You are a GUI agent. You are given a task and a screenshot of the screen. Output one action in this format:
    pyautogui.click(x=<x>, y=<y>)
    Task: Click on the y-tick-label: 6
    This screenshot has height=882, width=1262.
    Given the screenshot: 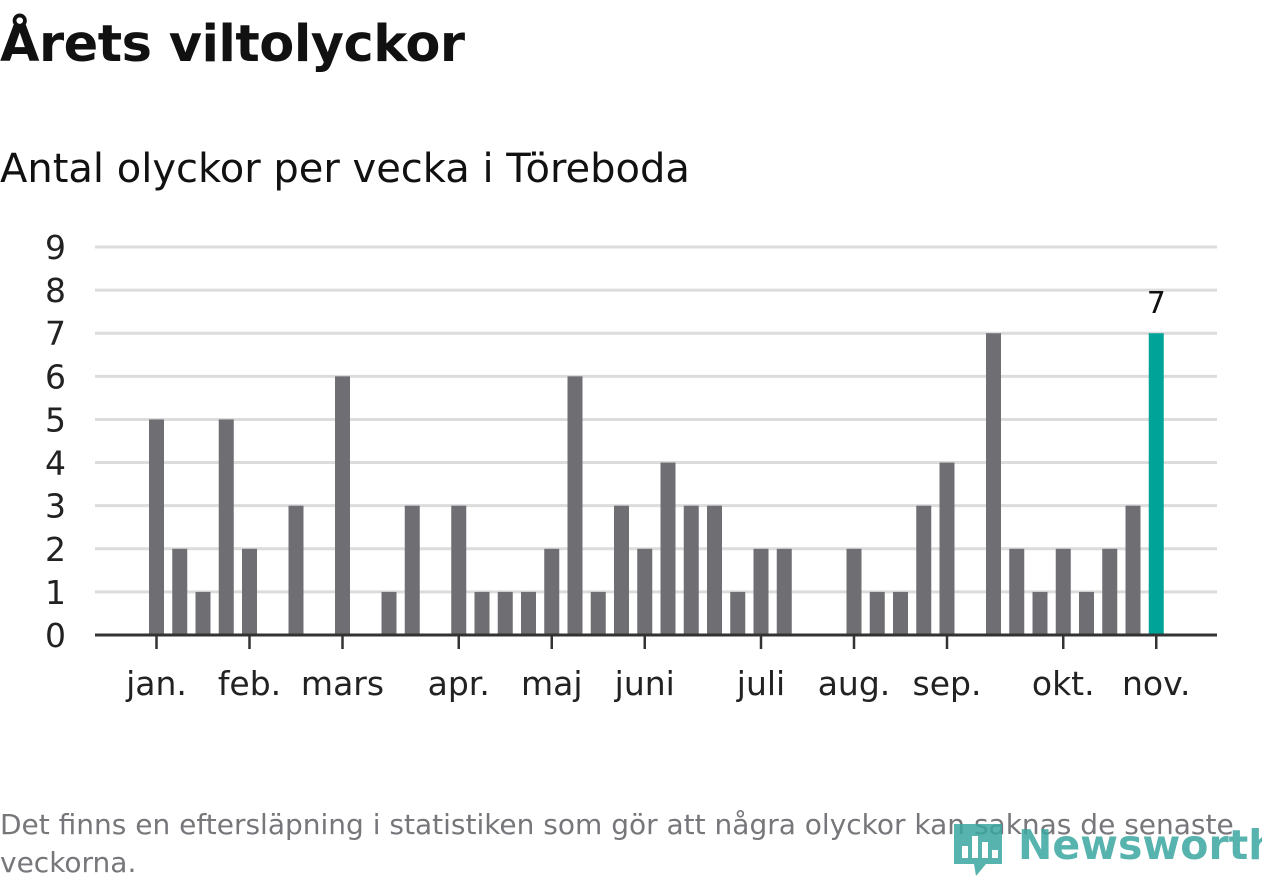 What is the action you would take?
    pyautogui.click(x=55, y=376)
    